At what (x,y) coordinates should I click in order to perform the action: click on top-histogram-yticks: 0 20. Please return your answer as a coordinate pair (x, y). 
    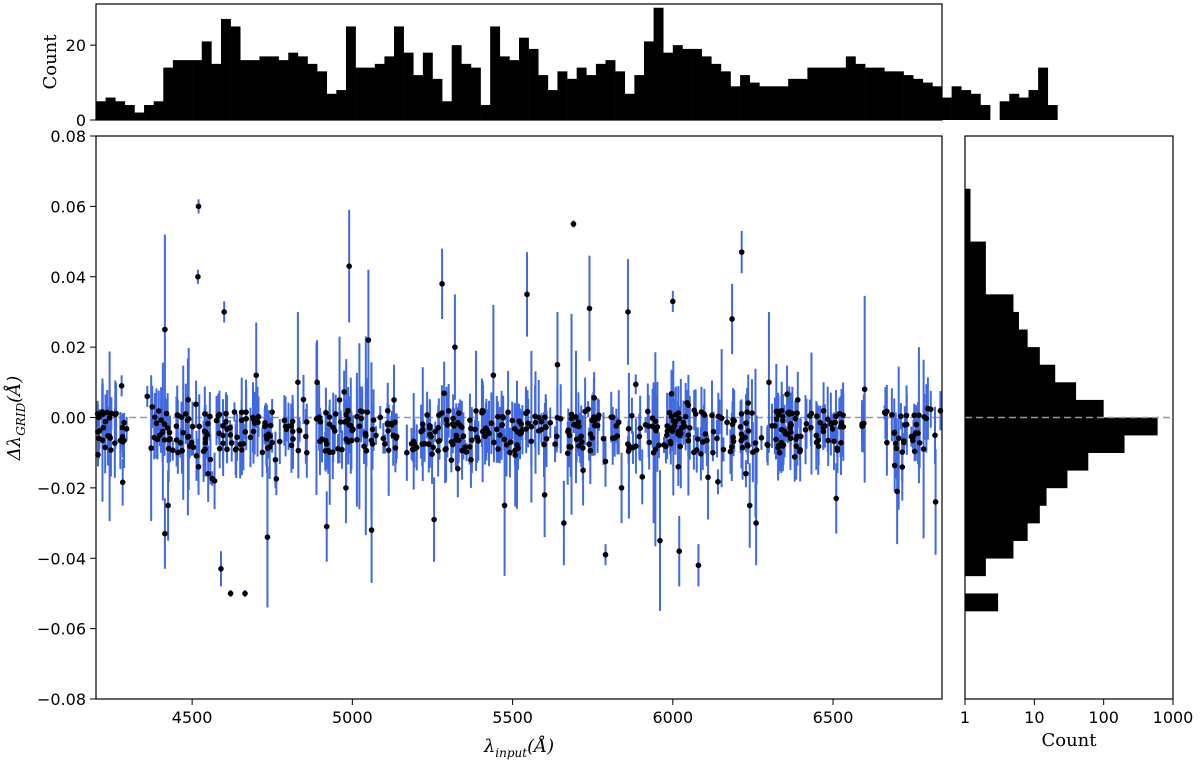
    Looking at the image, I should click on (81, 83).